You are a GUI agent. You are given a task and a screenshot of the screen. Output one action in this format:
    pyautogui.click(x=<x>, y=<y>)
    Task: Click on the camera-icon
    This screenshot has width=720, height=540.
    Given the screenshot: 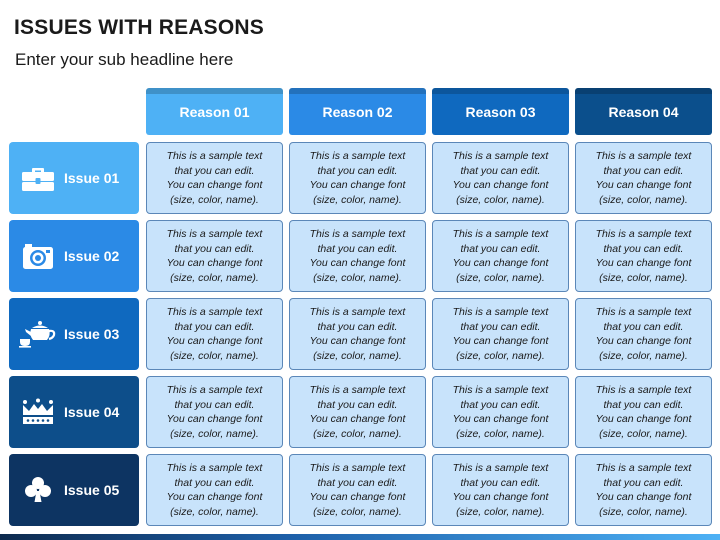 What is the action you would take?
    pyautogui.click(x=35, y=256)
    